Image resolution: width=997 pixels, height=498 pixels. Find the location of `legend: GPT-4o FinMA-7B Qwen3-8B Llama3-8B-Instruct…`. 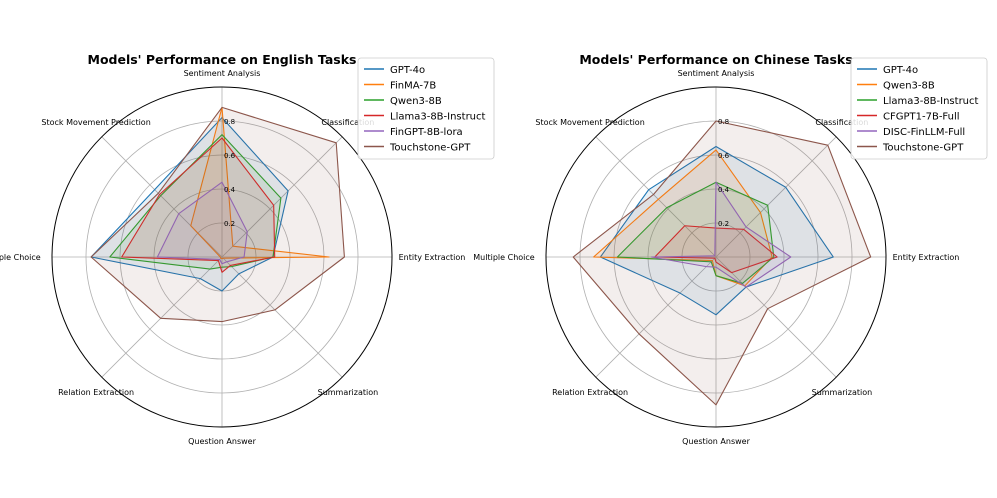

legend: GPT-4o FinMA-7B Qwen3-8B Llama3-8B-Instruct… is located at coordinates (426, 108).